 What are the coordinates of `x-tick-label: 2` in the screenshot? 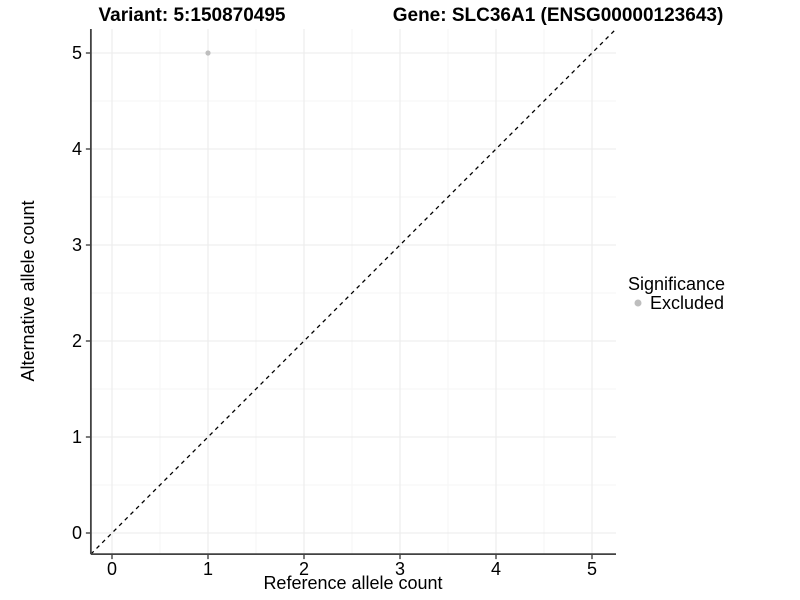 It's located at (304, 569).